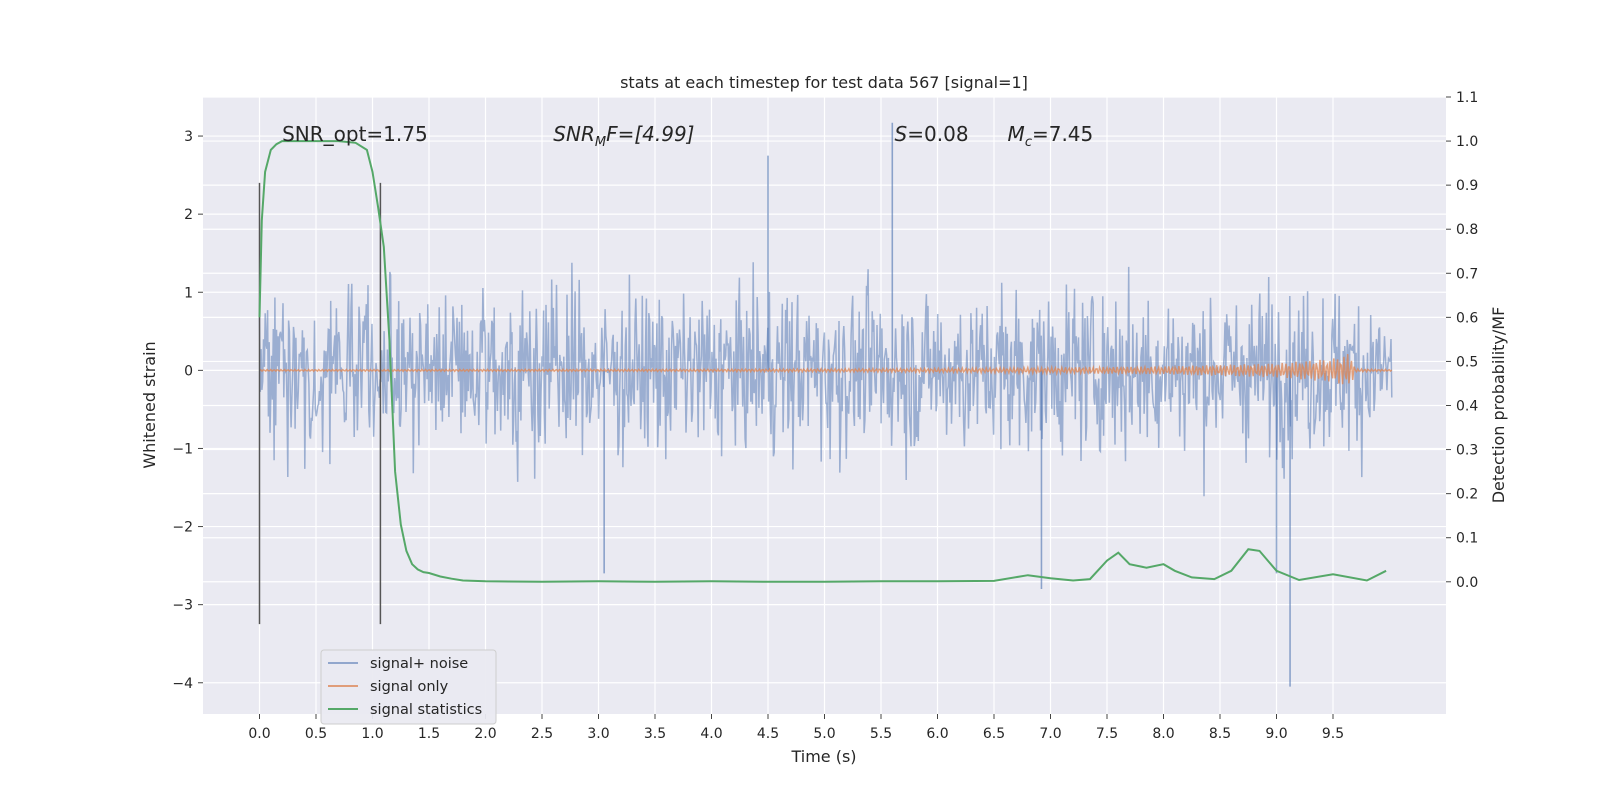 Image resolution: width=1600 pixels, height=800 pixels. Describe the element at coordinates (429, 734) in the screenshot. I see `x-tick-label: 1.5` at that location.